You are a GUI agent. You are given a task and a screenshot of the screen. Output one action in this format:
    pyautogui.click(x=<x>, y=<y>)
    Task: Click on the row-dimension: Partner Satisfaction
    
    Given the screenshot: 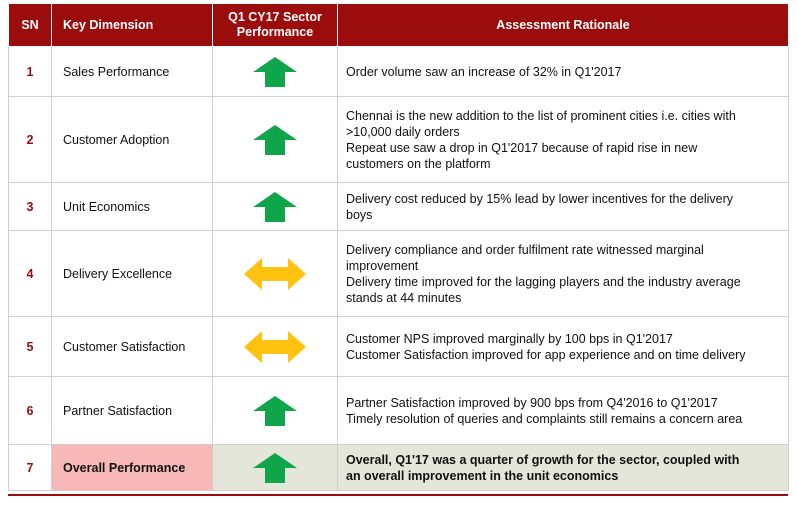 What is the action you would take?
    pyautogui.click(x=132, y=410)
    